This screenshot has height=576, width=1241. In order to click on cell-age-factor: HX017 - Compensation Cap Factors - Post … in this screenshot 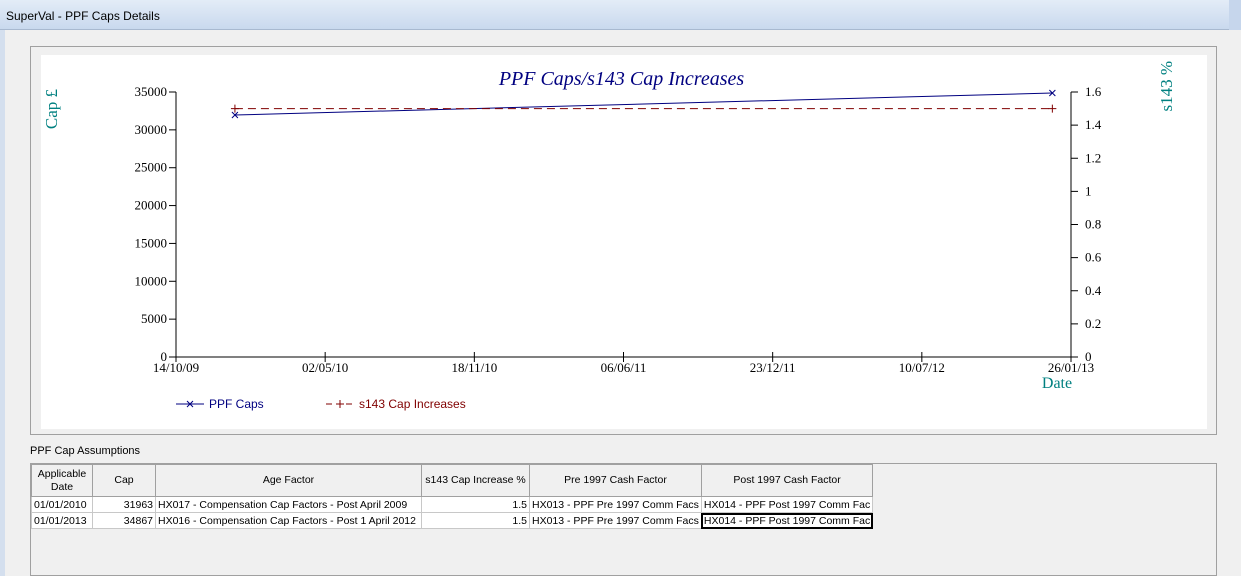, I will do `click(288, 504)`.